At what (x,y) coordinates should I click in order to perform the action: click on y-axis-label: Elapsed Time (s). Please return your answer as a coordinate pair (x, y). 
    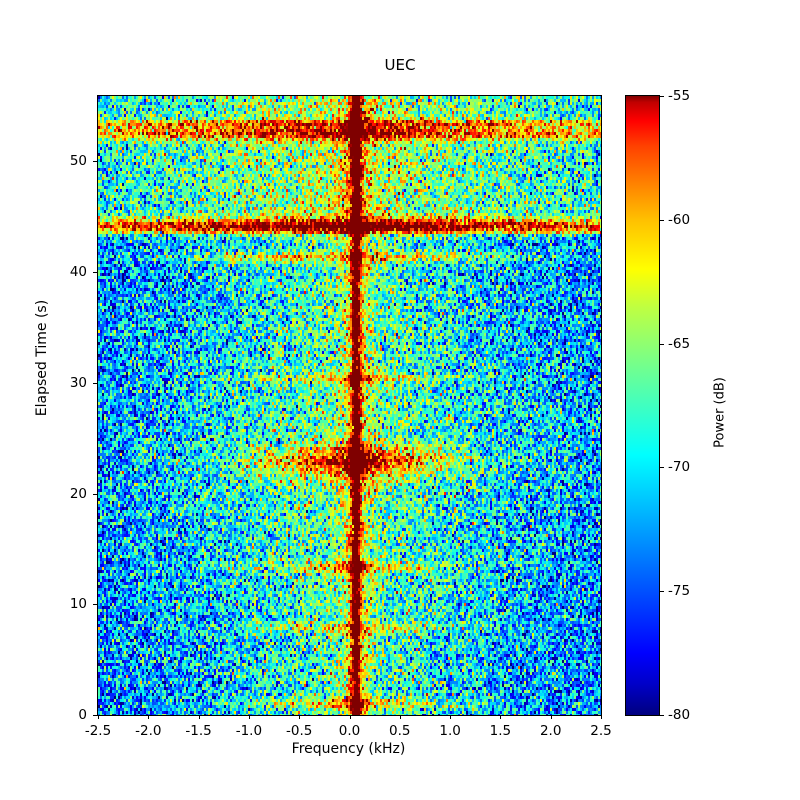
    Looking at the image, I should click on (42, 358).